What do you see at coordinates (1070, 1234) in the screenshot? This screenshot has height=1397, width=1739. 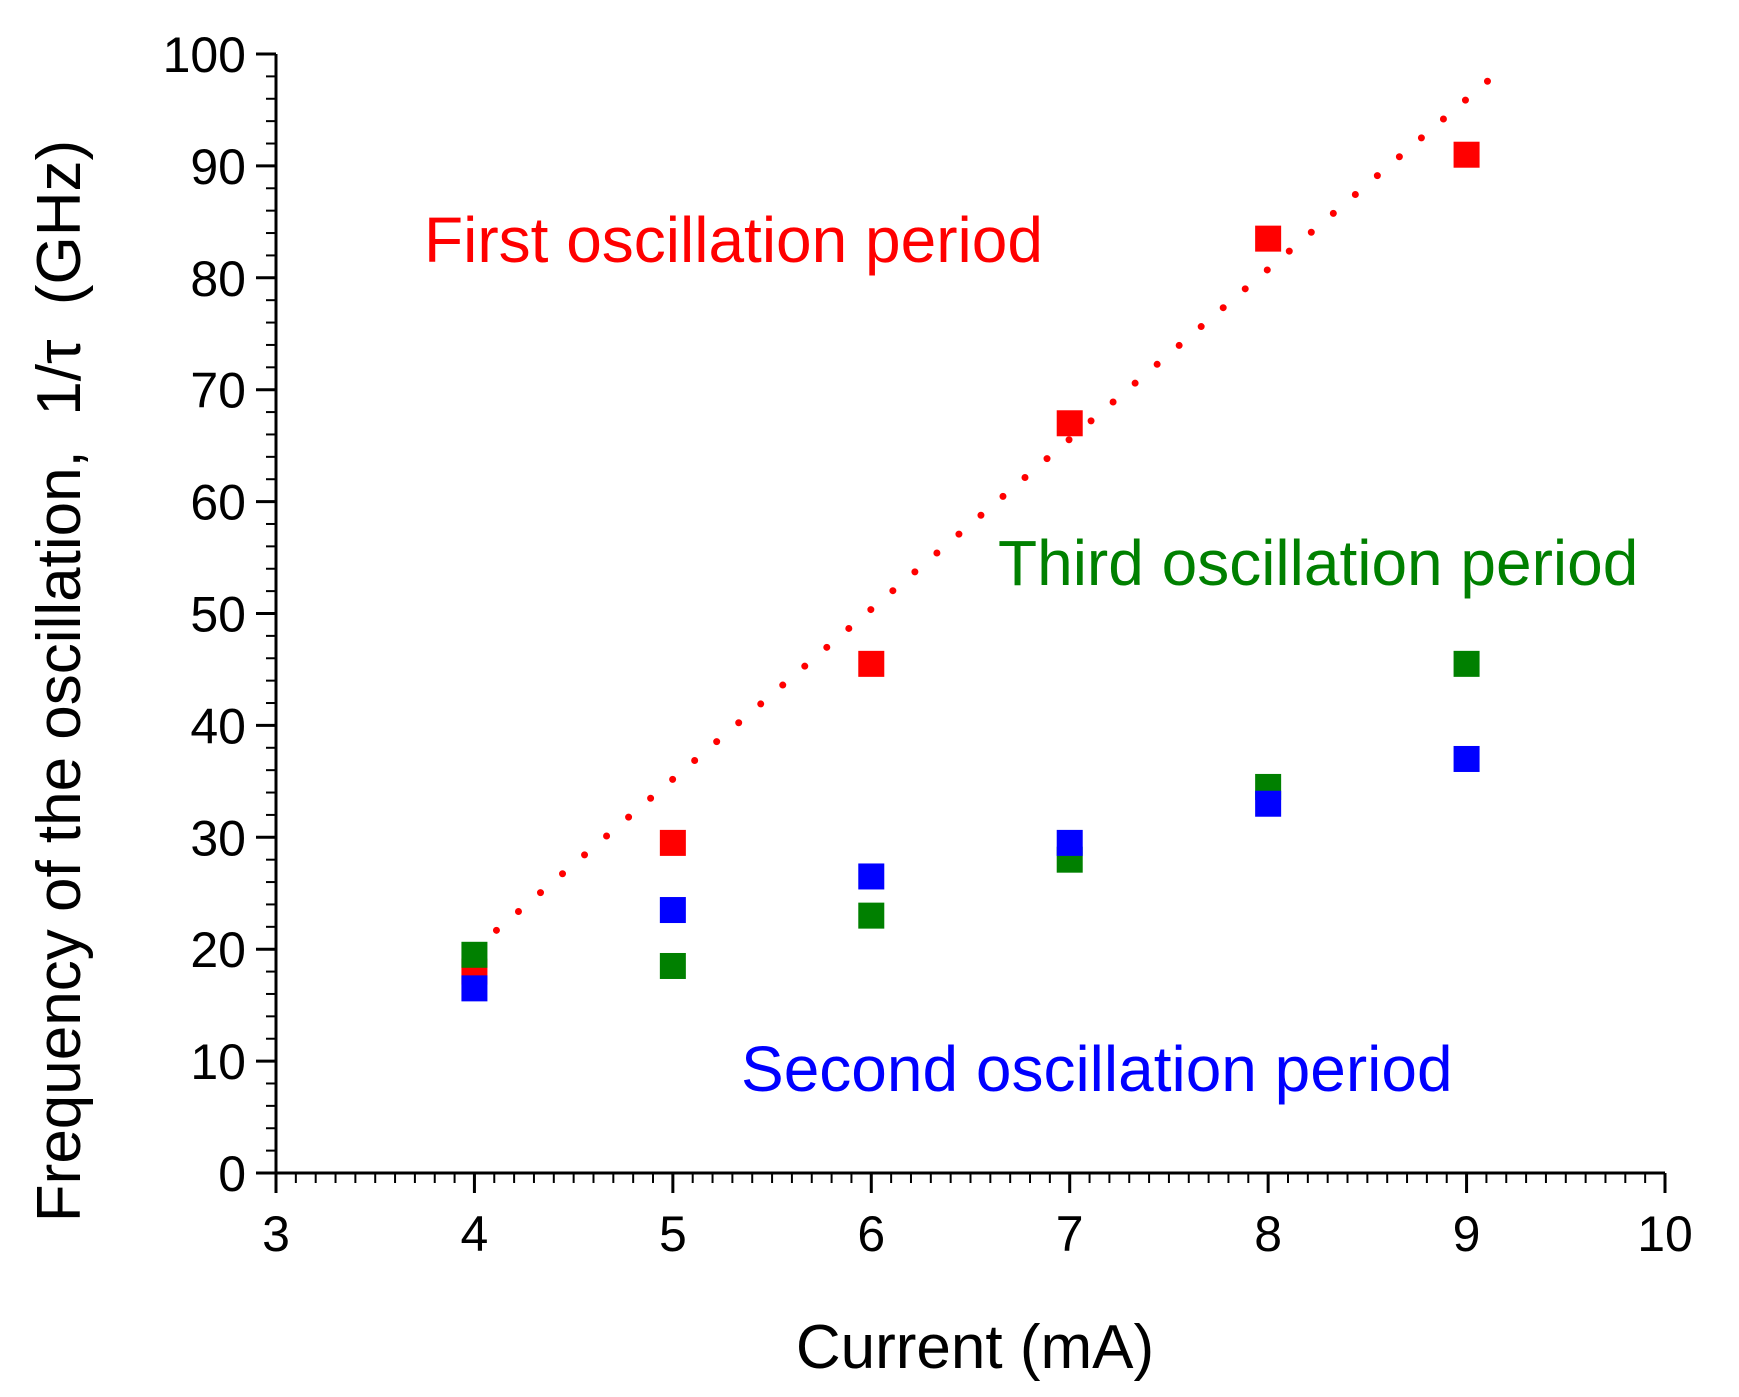 I see `x-tick-label: 7` at bounding box center [1070, 1234].